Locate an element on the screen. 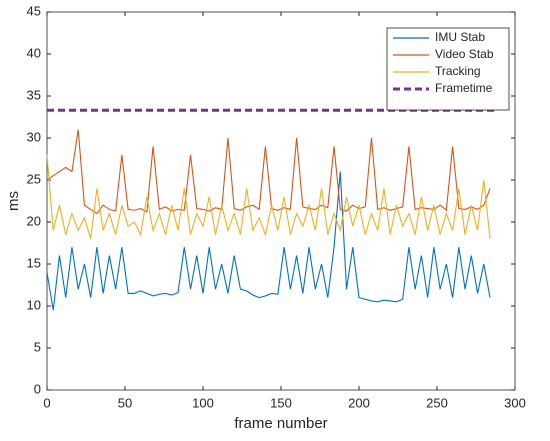  y-axis-label: ms is located at coordinates (13, 201).